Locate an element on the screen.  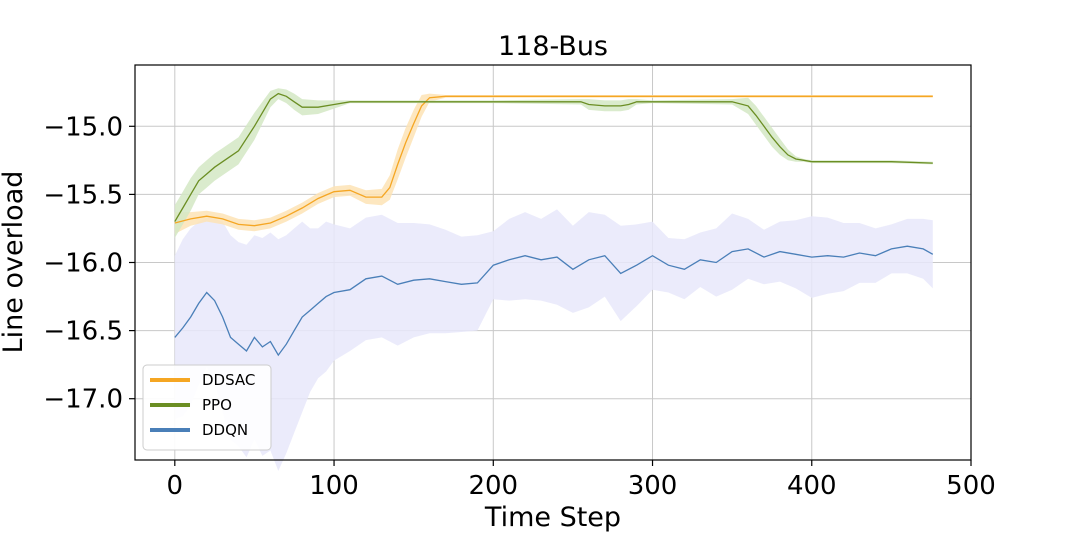
x-tick-label: 500 is located at coordinates (971, 486).